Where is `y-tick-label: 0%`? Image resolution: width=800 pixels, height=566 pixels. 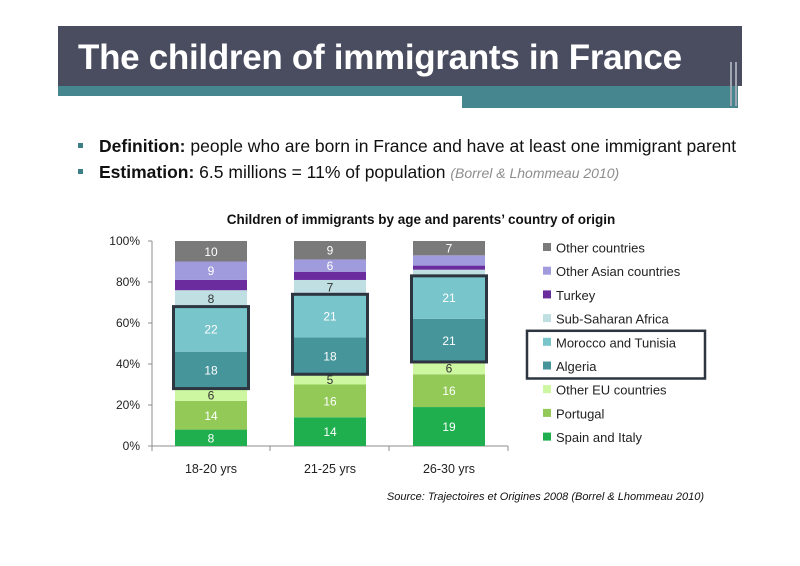
y-tick-label: 0% is located at coordinates (132, 446).